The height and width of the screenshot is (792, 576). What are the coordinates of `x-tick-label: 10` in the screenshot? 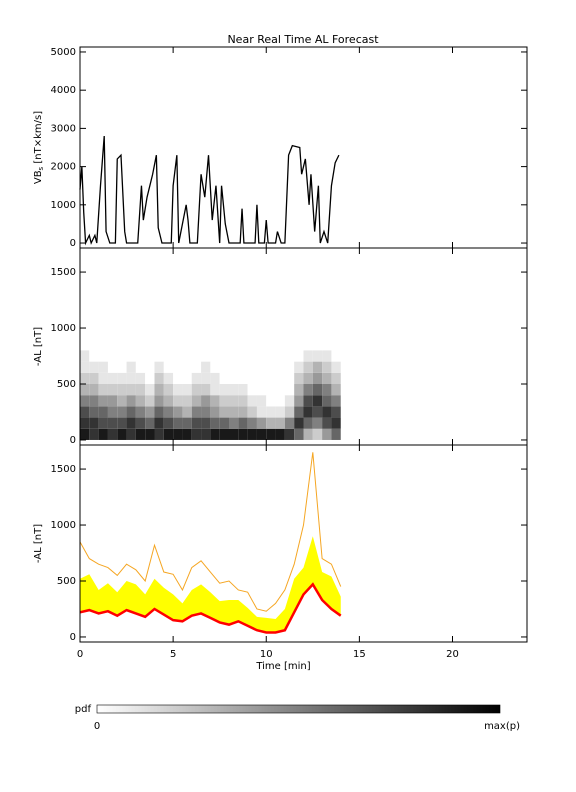 It's located at (266, 654).